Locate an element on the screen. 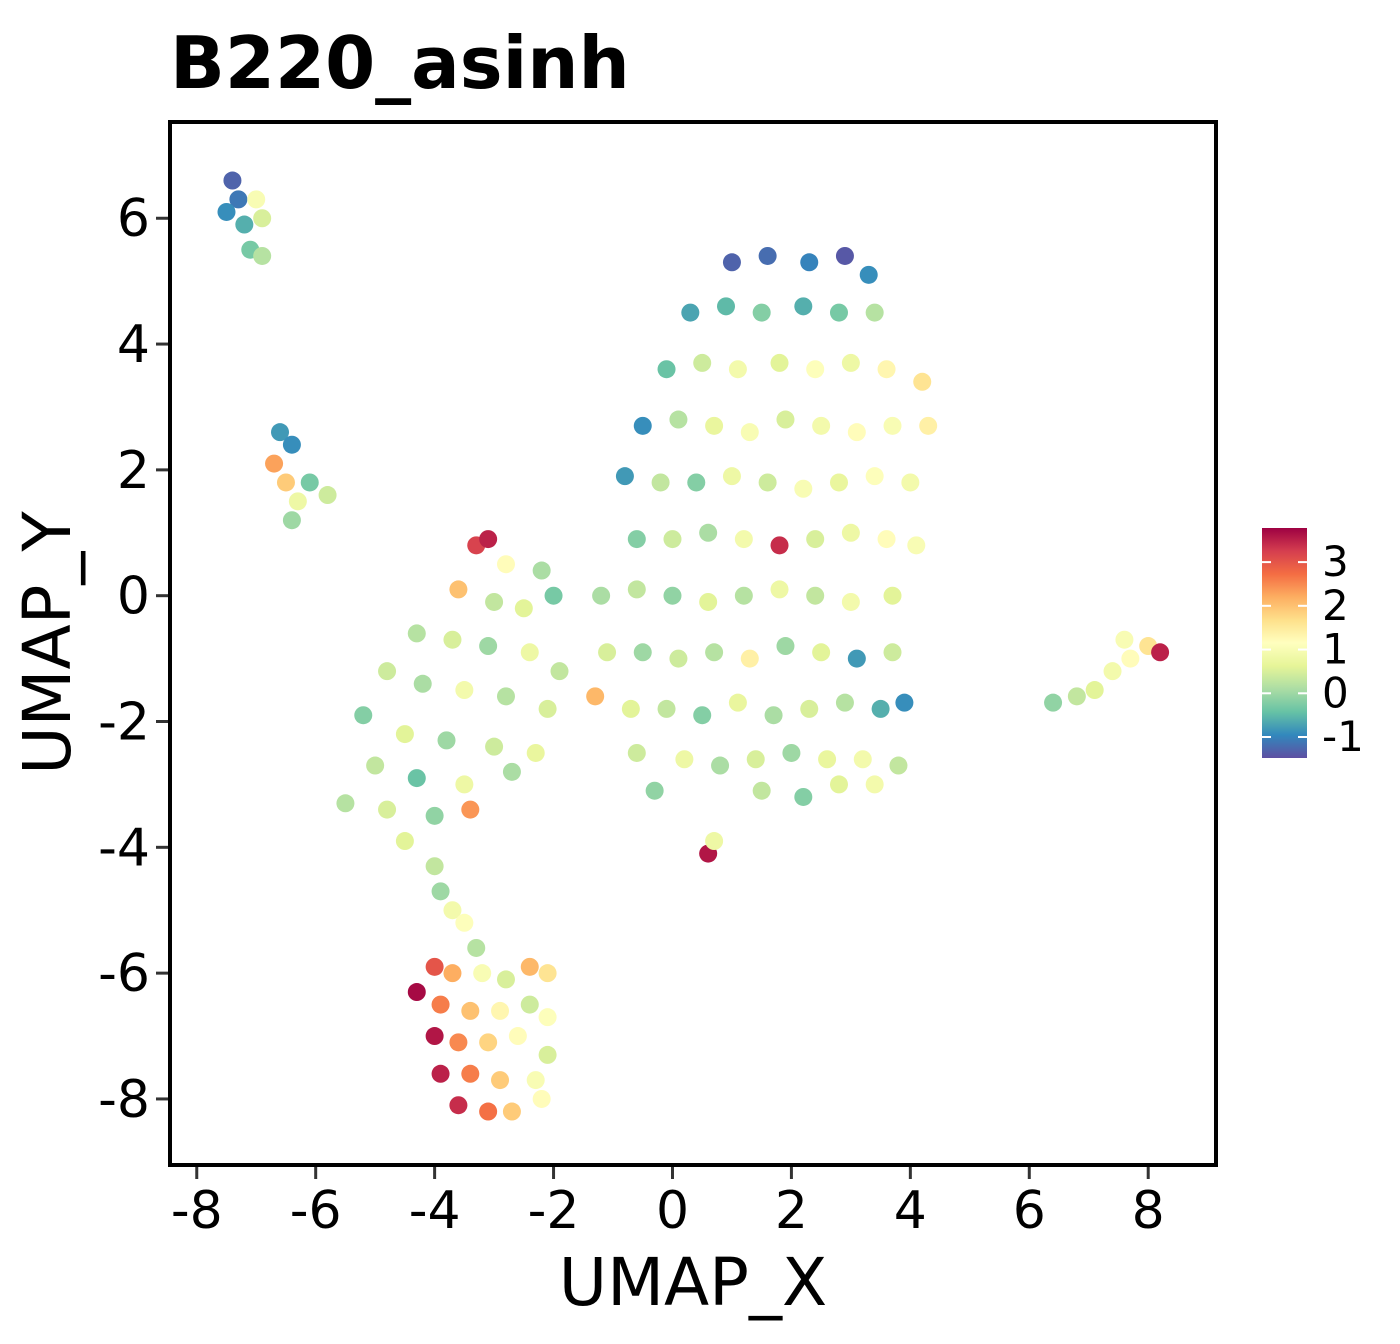 The height and width of the screenshot is (1344, 1400). y-tick-label: 0 is located at coordinates (133, 597).